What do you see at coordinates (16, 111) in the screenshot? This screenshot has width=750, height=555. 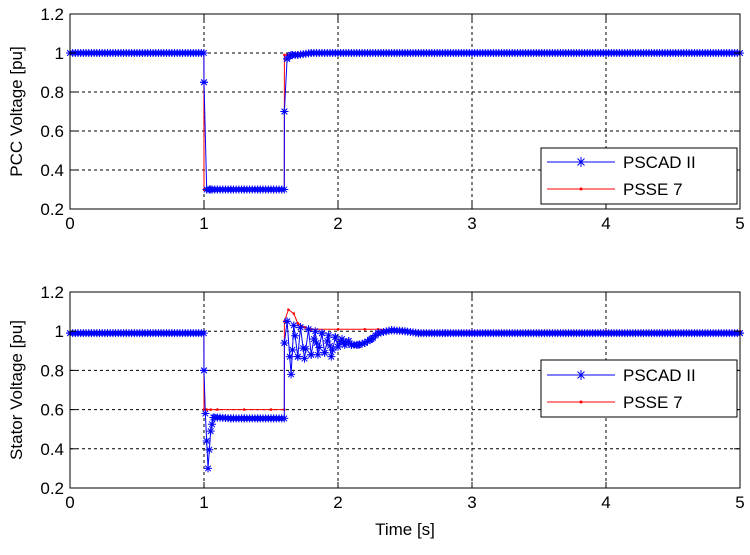 I see `y-axis-label: PCC Voltage [pu]` at bounding box center [16, 111].